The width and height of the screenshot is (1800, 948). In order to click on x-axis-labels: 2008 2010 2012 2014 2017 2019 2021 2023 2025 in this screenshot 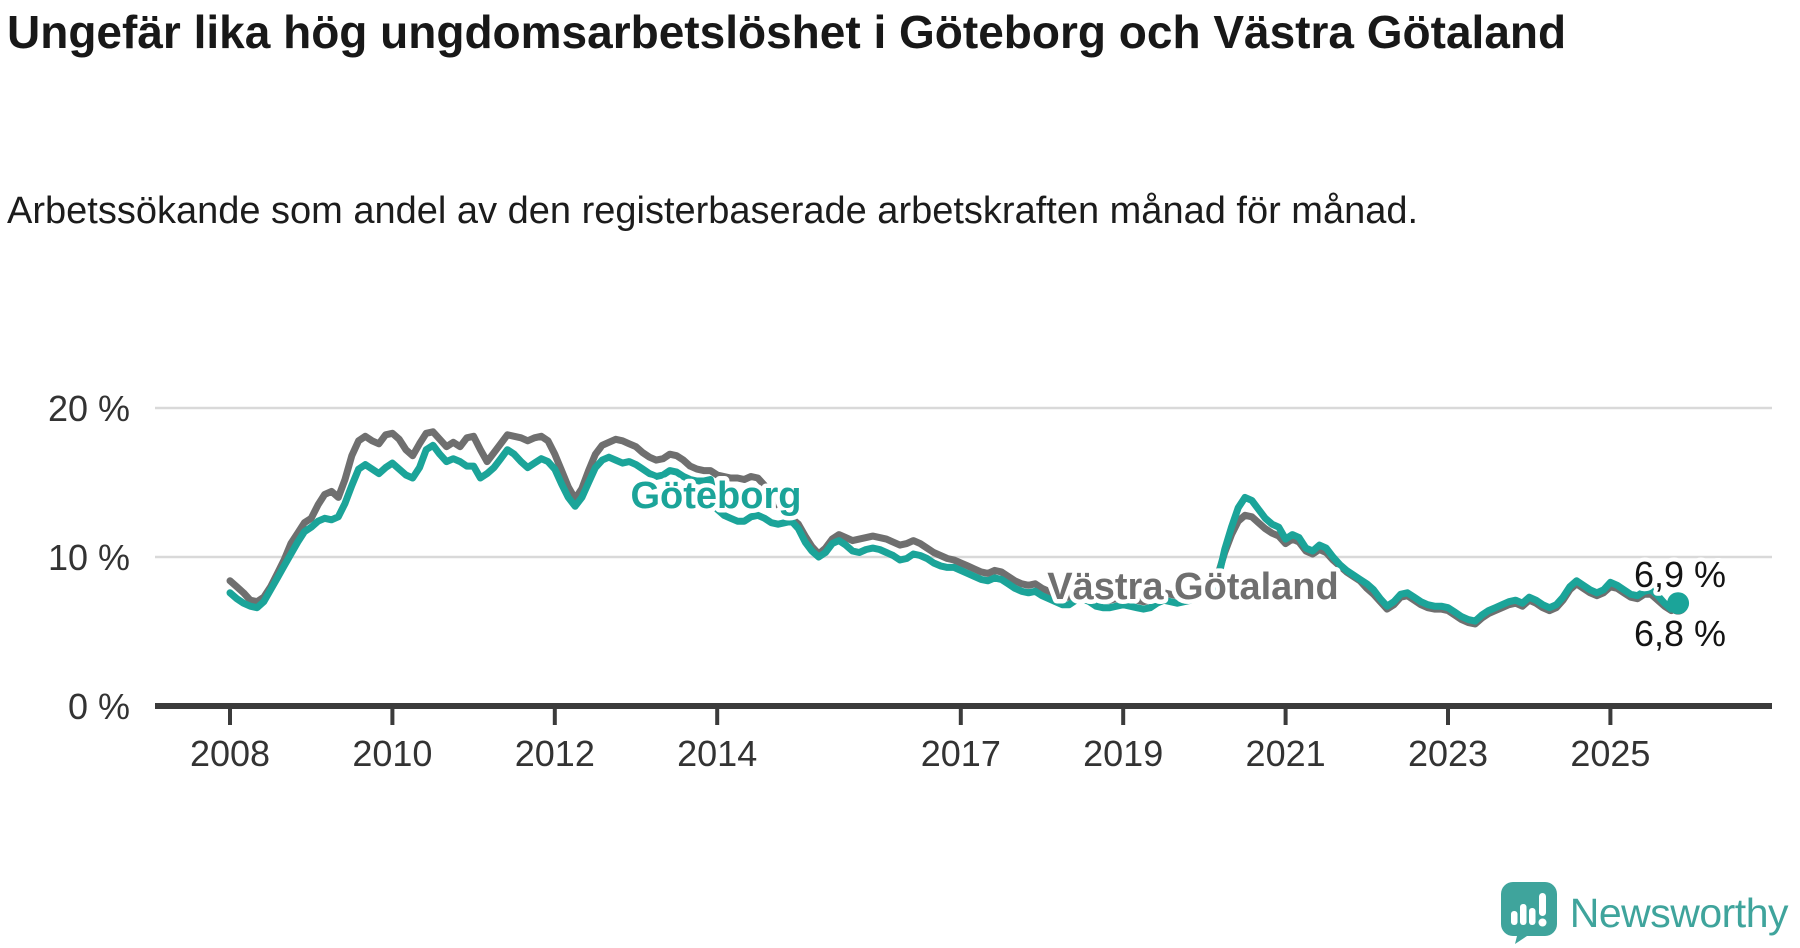, I will do `click(920, 753)`.